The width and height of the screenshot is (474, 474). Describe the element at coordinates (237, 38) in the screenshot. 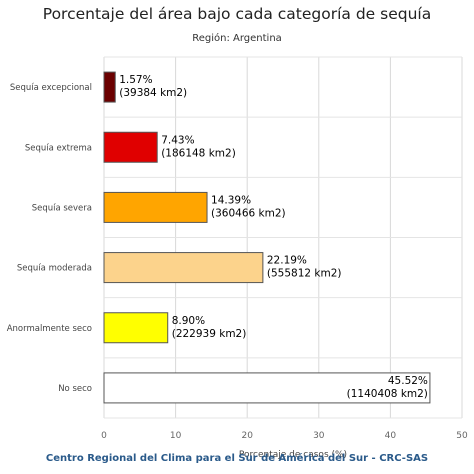

I see `chart-subtitle: Región: Argentina` at that location.